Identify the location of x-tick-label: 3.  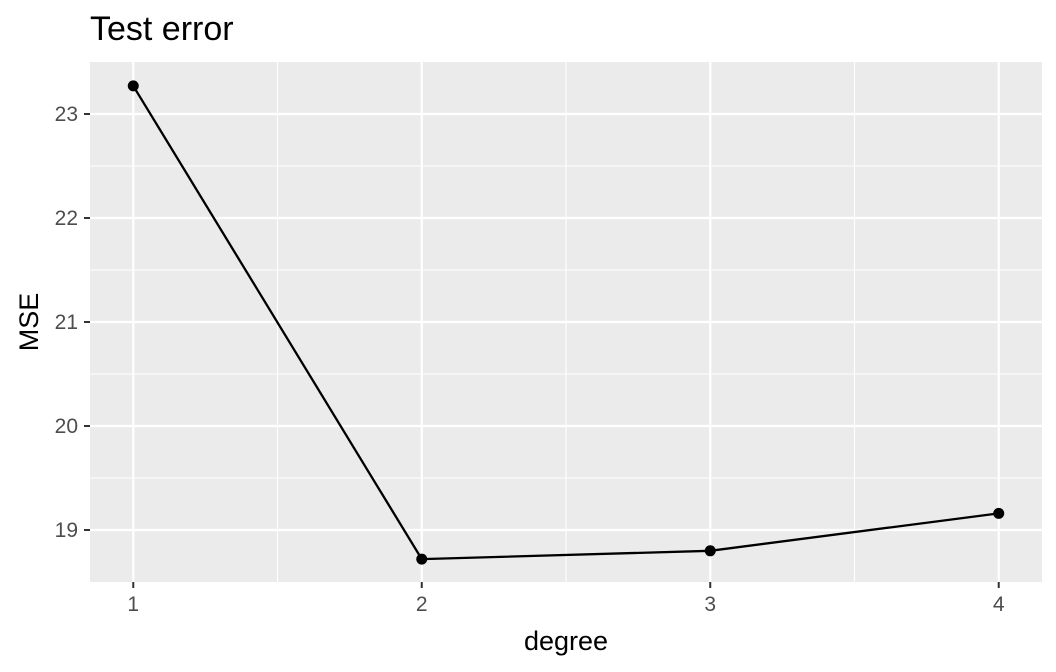
(710, 604).